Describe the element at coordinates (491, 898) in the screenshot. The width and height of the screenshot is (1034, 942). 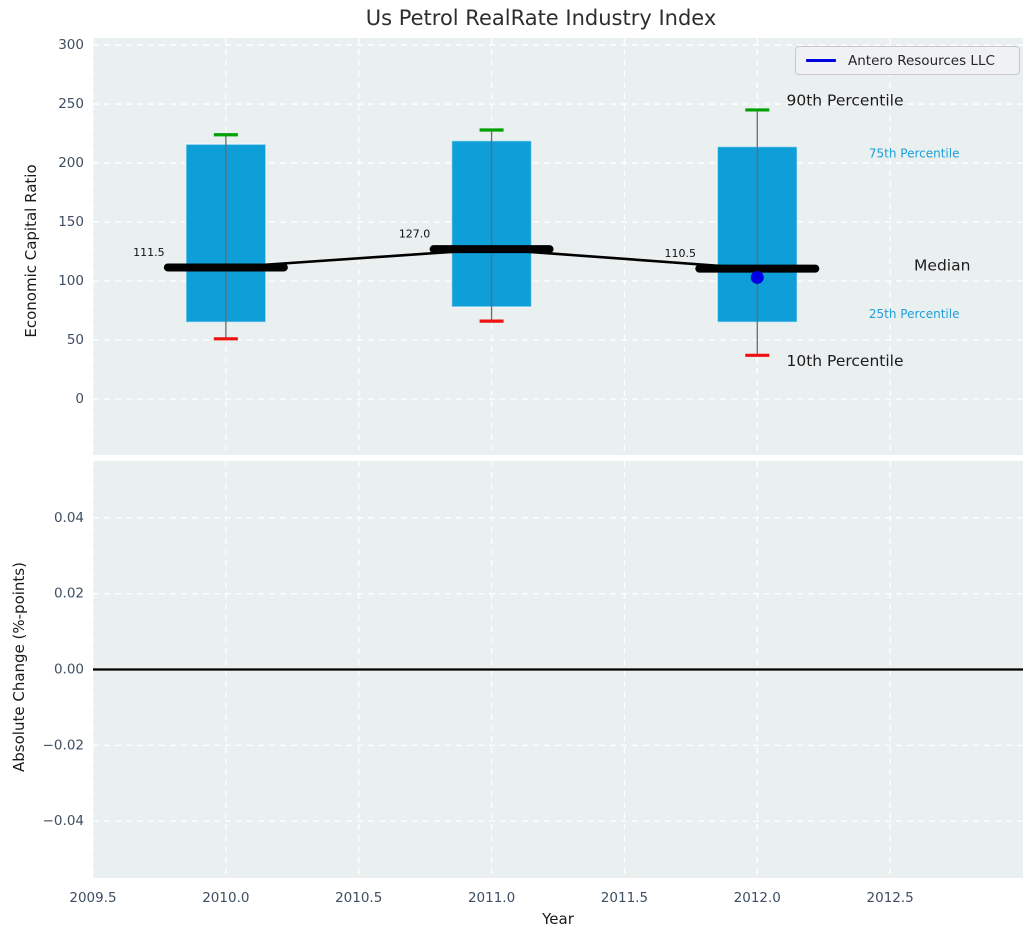
I see `x-tick-label: 2011.0` at that location.